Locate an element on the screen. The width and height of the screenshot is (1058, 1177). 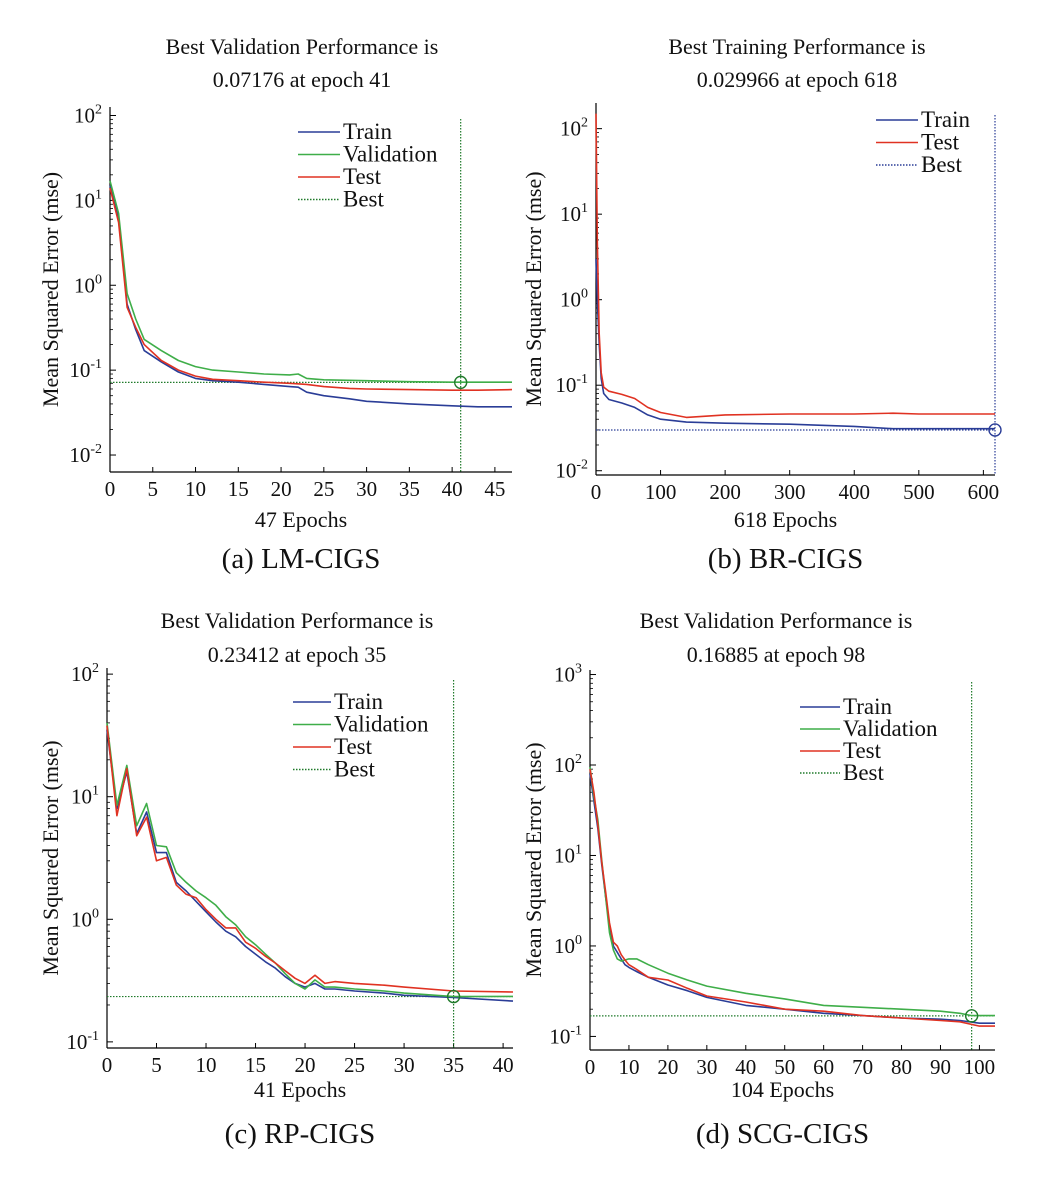
x-tick-label: 300 is located at coordinates (790, 492).